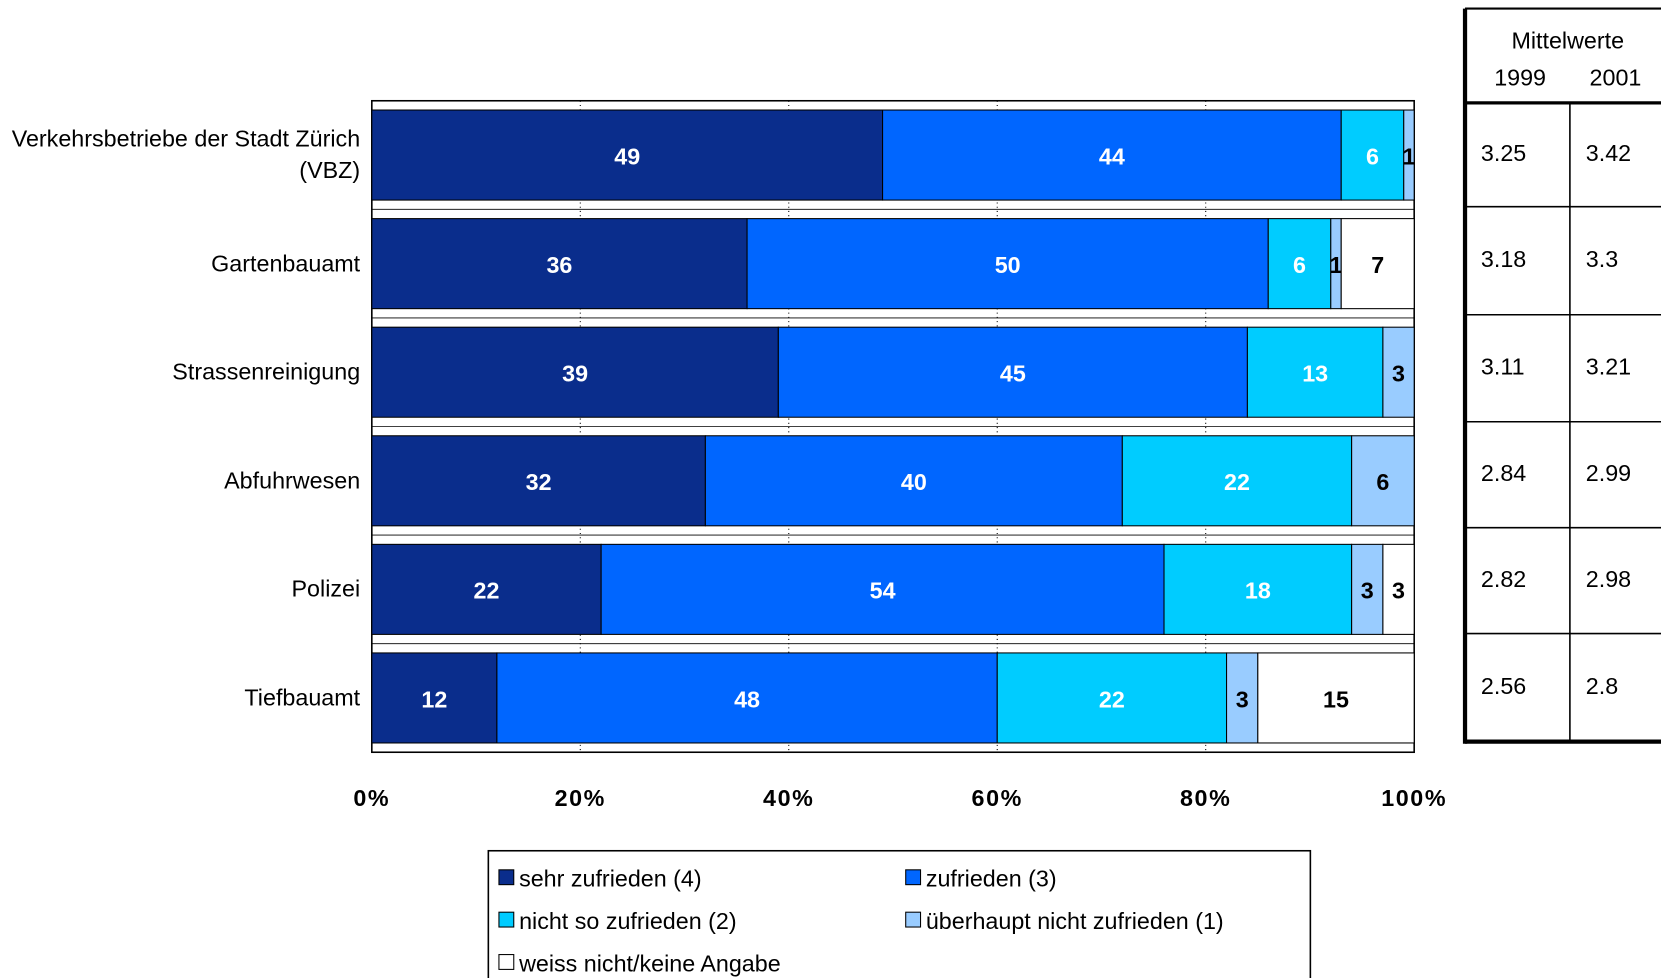  Describe the element at coordinates (883, 591) in the screenshot. I see `data-label: 54` at that location.